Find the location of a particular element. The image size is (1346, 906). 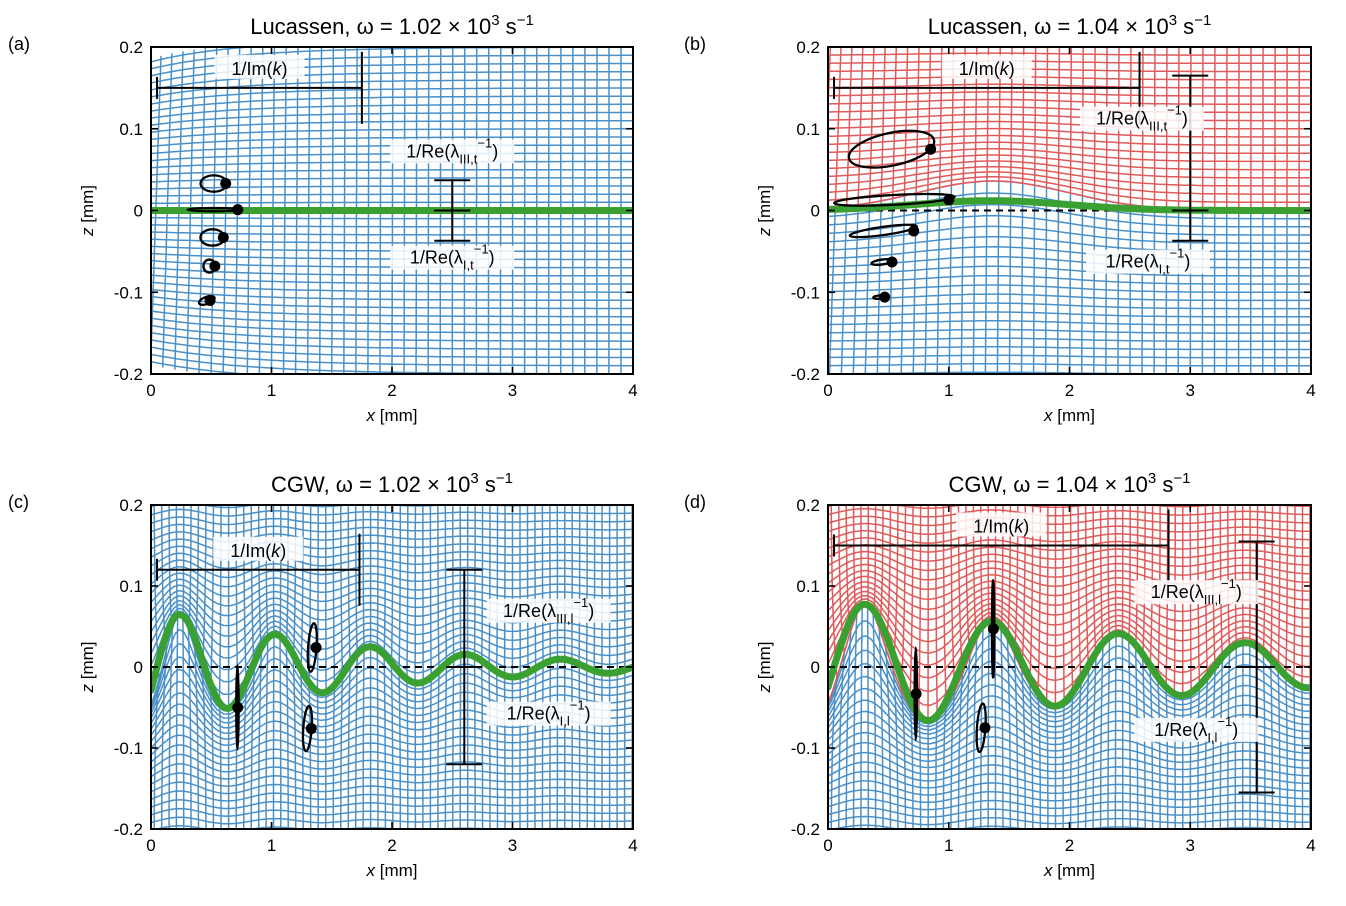

lower-re-label: 1/Re(λI,l−1) is located at coordinates (549, 713).